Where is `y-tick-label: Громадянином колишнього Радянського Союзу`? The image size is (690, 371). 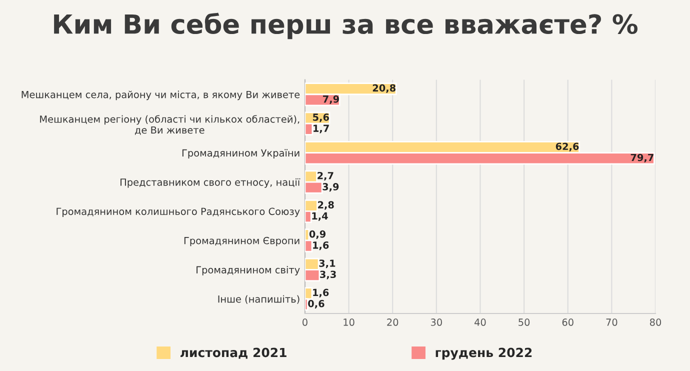
y-tick-label: Громадянином колишнього Радянського Союзу is located at coordinates (178, 212).